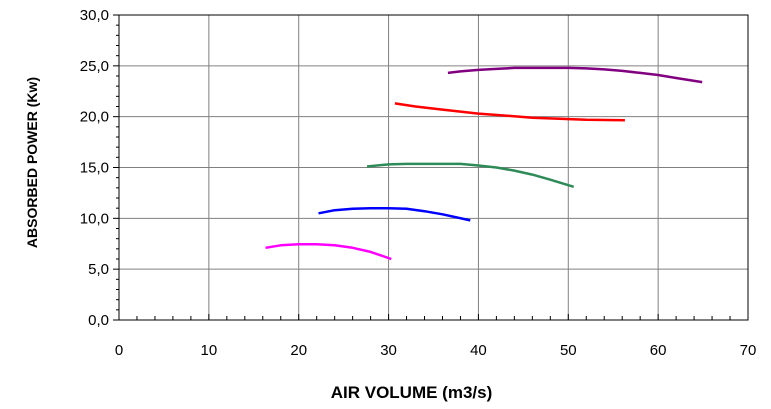 This screenshot has height=409, width=771. What do you see at coordinates (94, 15) in the screenshot?
I see `y-tick-label: 30,0` at bounding box center [94, 15].